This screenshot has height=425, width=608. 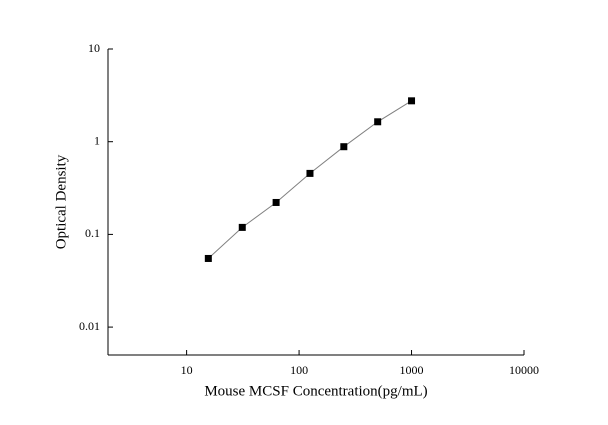 What do you see at coordinates (187, 370) in the screenshot?
I see `x-tick-label: 10` at bounding box center [187, 370].